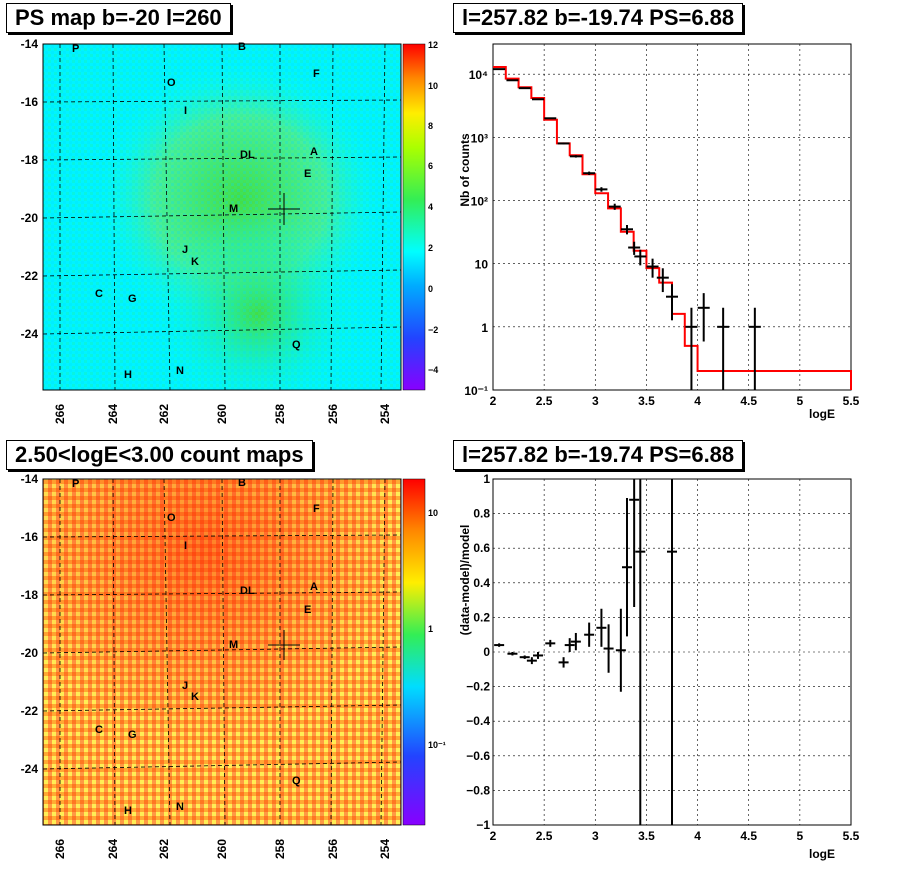 Image resolution: width=898 pixels, height=871 pixels. I want to click on colorbar-tick-label: 4, so click(430, 207).